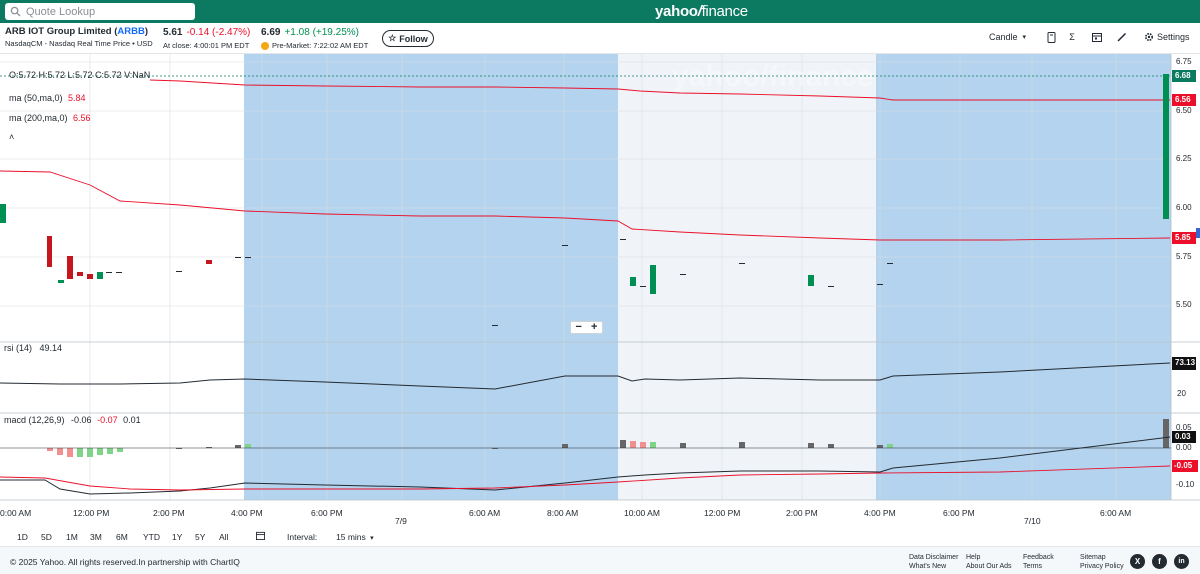 Image resolution: width=1200 pixels, height=574 pixels. What do you see at coordinates (224, 537) in the screenshot?
I see `range-all: All` at bounding box center [224, 537].